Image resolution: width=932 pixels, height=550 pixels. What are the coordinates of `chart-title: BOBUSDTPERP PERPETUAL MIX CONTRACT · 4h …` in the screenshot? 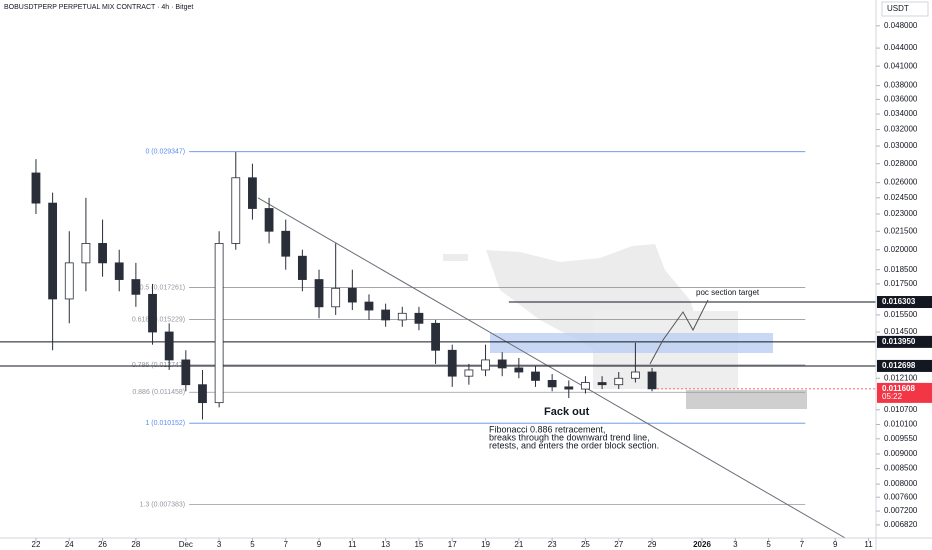 It's located at (98, 7).